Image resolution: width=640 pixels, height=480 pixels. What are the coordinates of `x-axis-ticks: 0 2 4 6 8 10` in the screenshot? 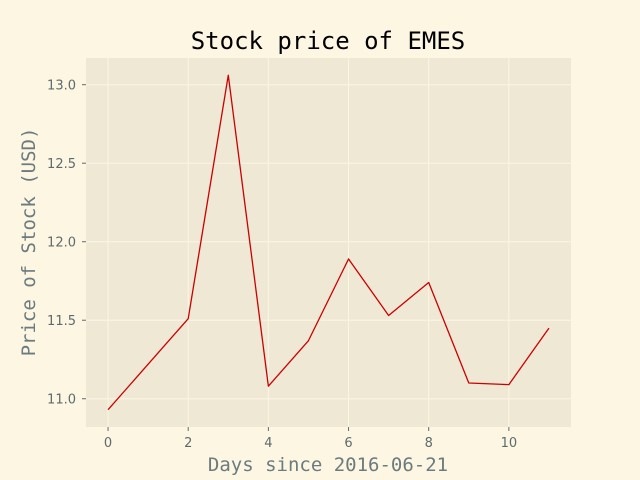 It's located at (310, 439).